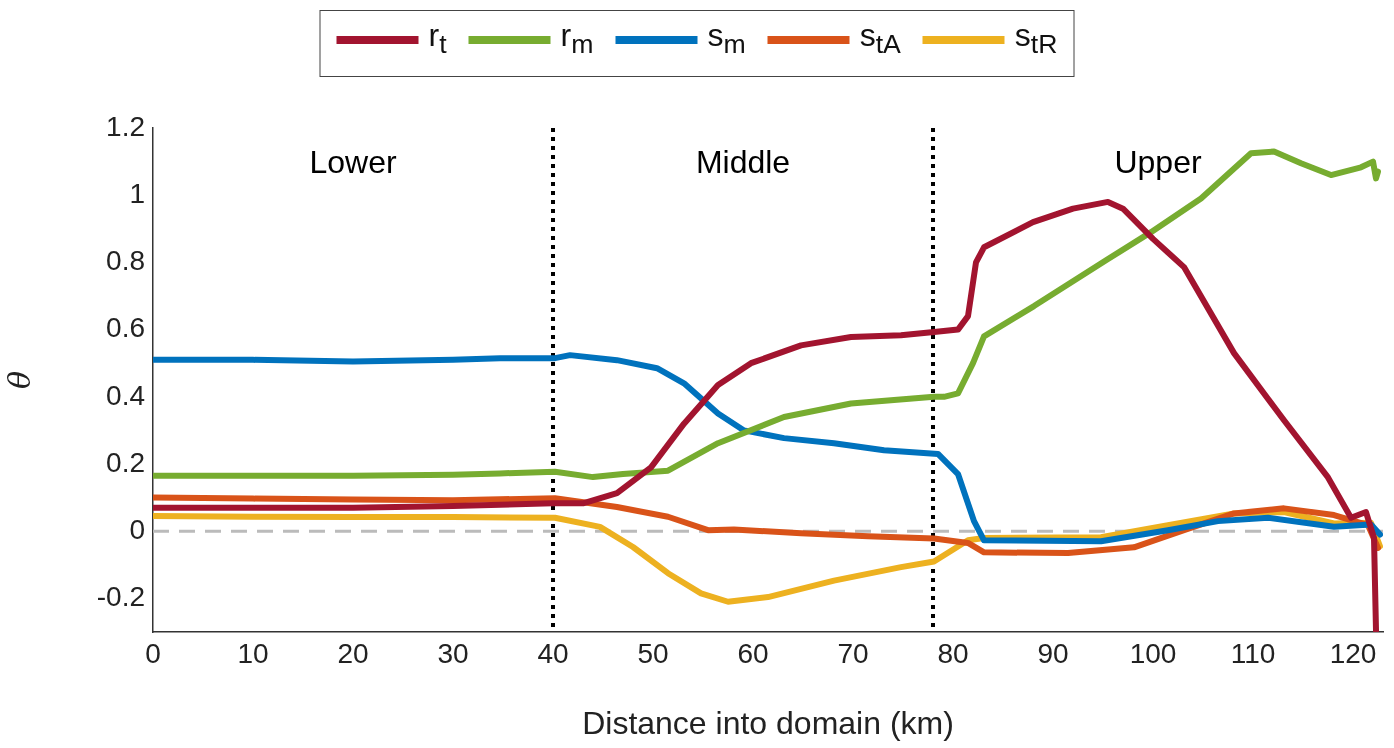 The image size is (1394, 748). I want to click on x-axis-title: Distance into domain (km), so click(768, 722).